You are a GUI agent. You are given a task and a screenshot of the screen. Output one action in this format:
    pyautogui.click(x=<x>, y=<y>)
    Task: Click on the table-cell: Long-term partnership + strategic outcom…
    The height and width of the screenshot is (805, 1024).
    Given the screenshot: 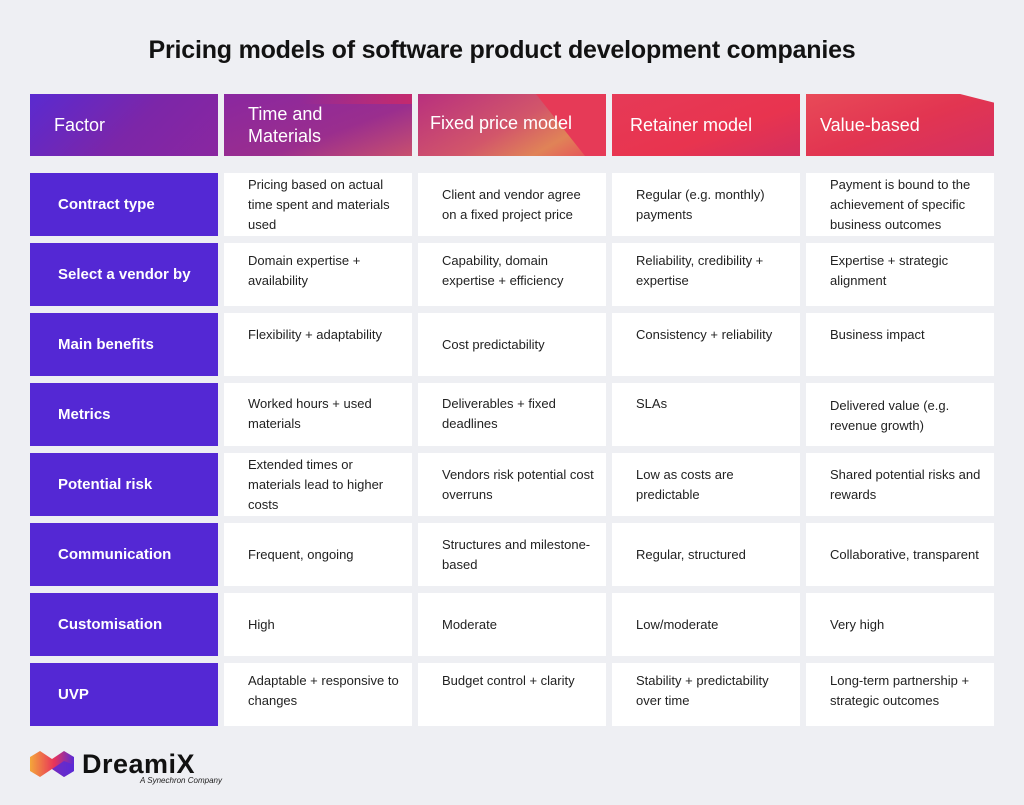 What is the action you would take?
    pyautogui.click(x=900, y=694)
    